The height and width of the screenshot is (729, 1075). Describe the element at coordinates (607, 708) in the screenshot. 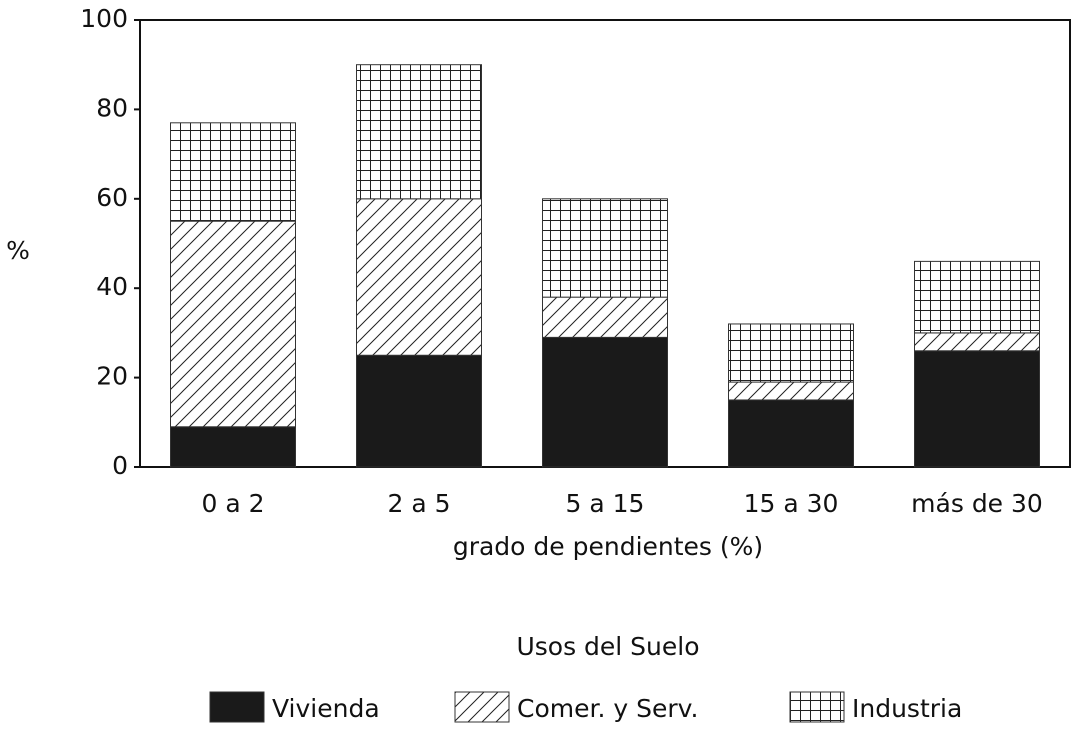

I see `legend-label: Comer. y Serv.` at that location.